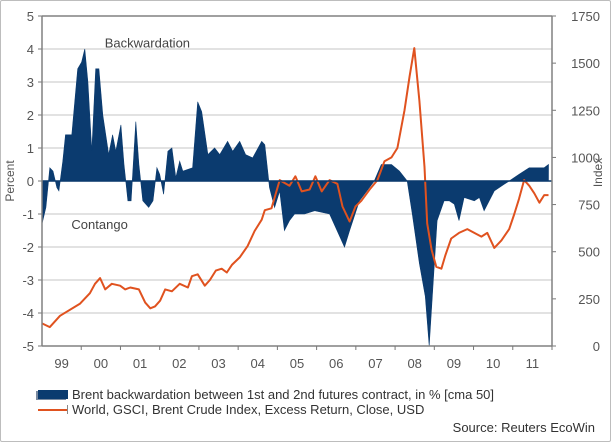  I want to click on x-tick-label: 05, so click(297, 363).